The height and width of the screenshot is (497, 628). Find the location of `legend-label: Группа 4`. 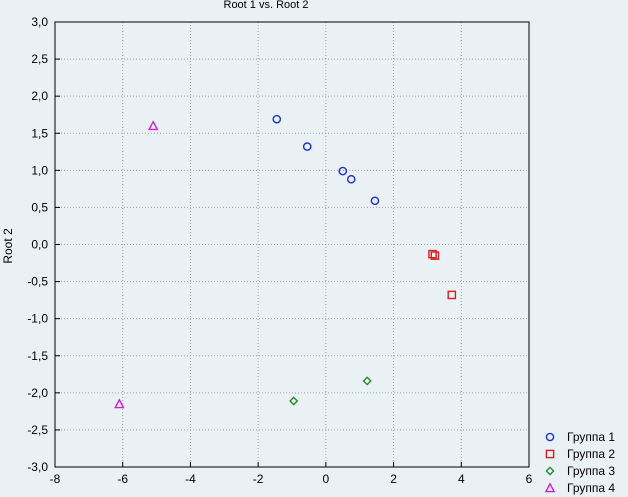

legend-label: Группа 4 is located at coordinates (591, 488).